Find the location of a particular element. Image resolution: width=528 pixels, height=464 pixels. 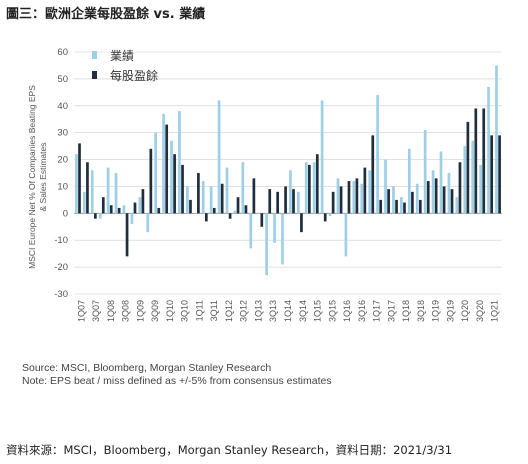

y-tick-labels: -30 -20 -10 0 10 20 30 40 50 60 is located at coordinates (61, 173).